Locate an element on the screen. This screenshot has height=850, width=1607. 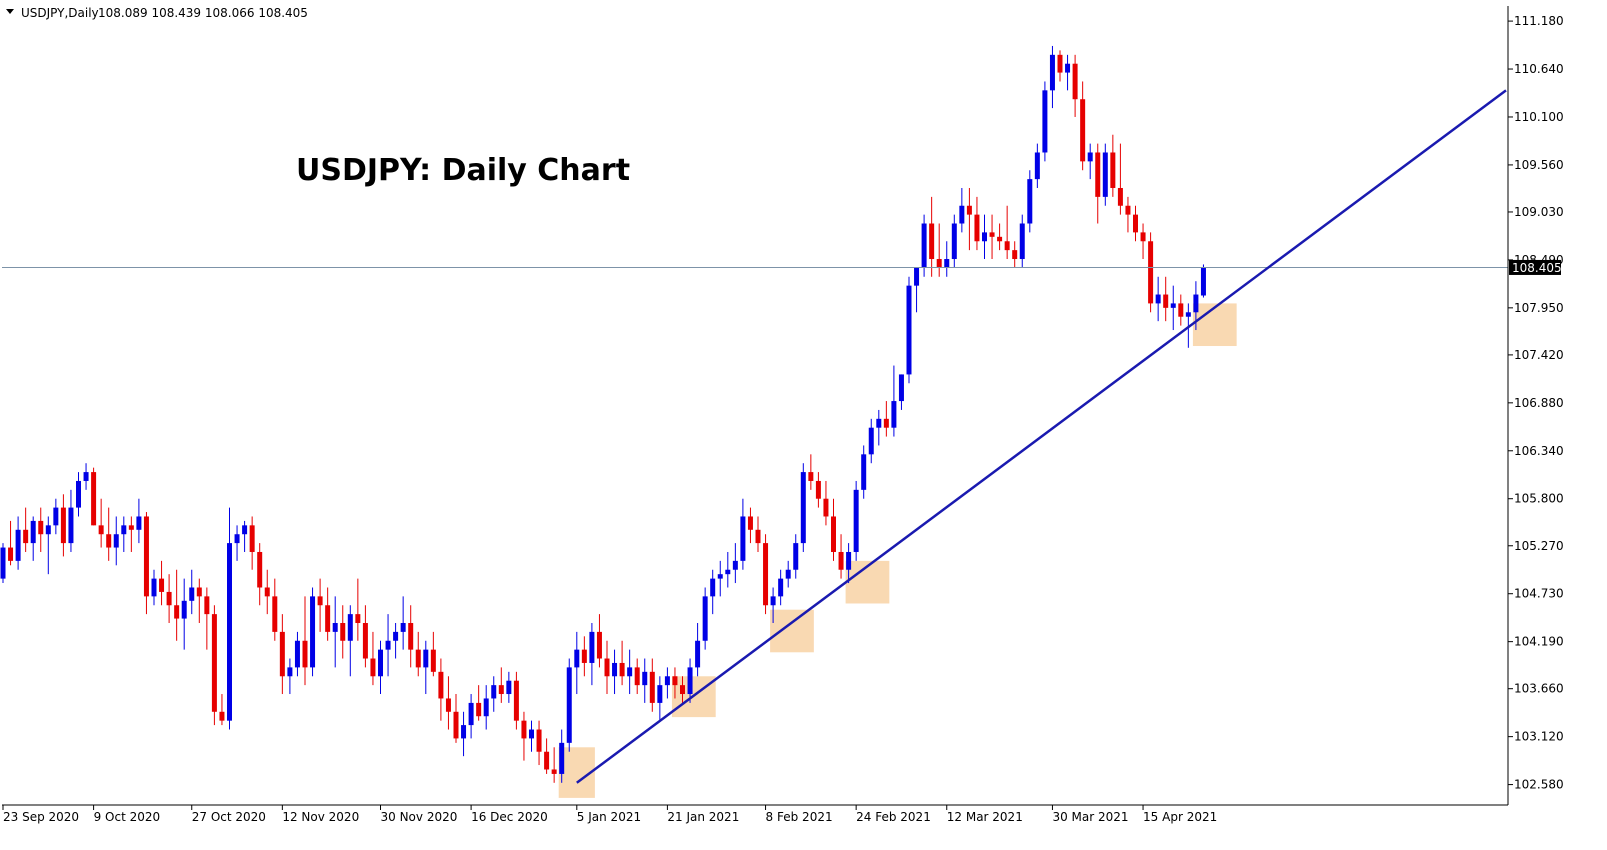
y-tick-label: 109.030 is located at coordinates (1539, 212).